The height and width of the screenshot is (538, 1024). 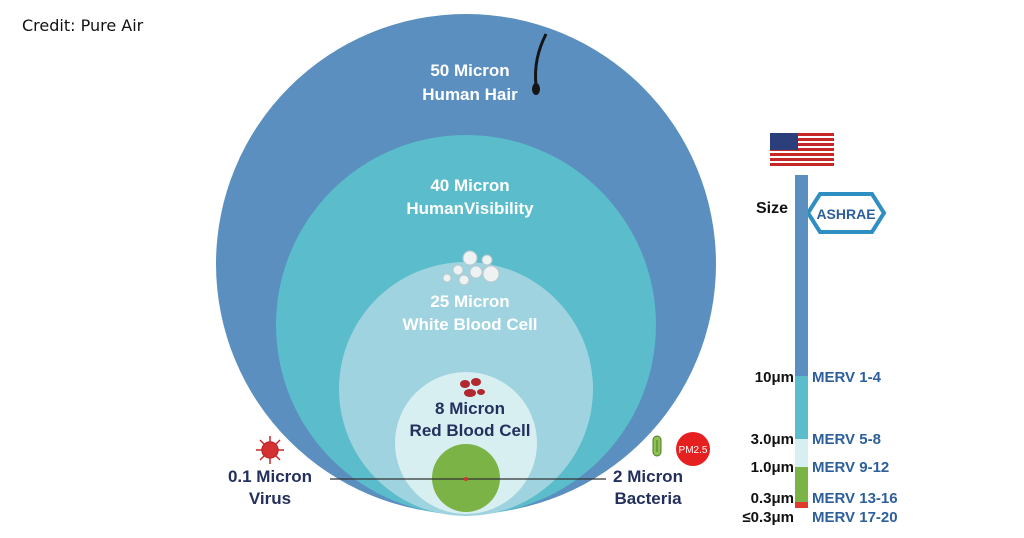 What do you see at coordinates (466, 479) in the screenshot?
I see `virus-dot` at bounding box center [466, 479].